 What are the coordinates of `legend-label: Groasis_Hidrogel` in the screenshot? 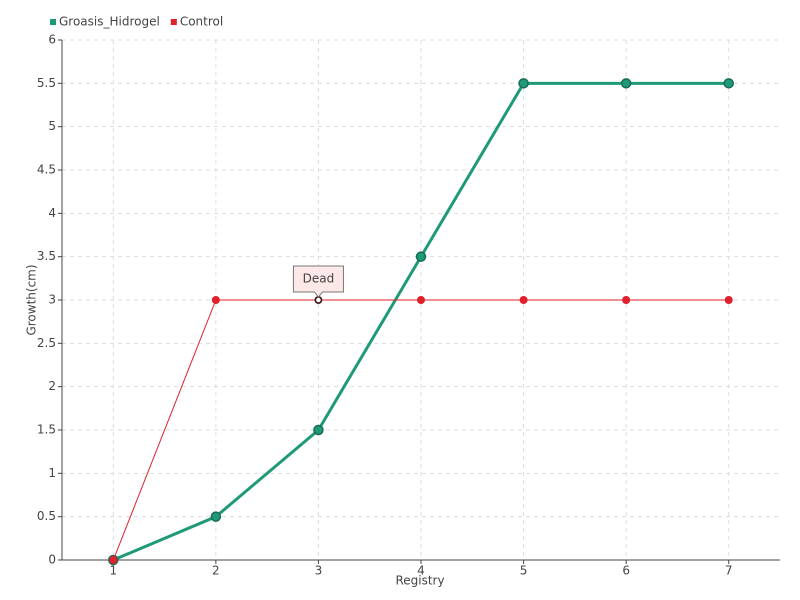 It's located at (109, 22).